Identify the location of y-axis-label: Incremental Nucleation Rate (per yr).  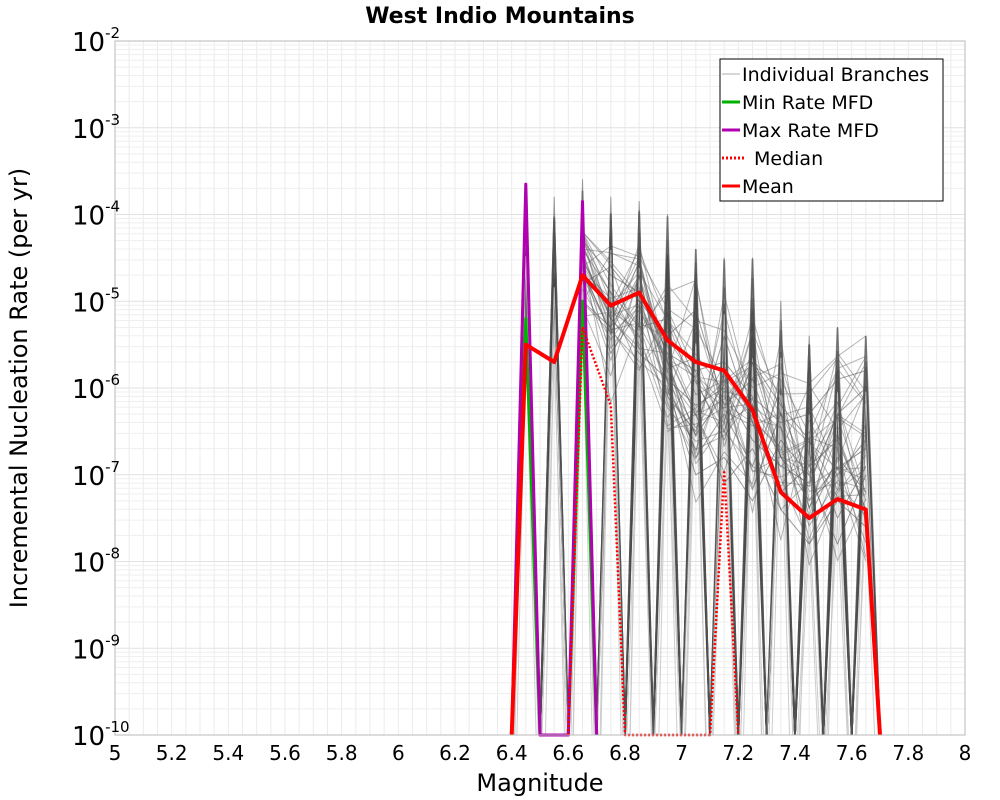
(19, 388).